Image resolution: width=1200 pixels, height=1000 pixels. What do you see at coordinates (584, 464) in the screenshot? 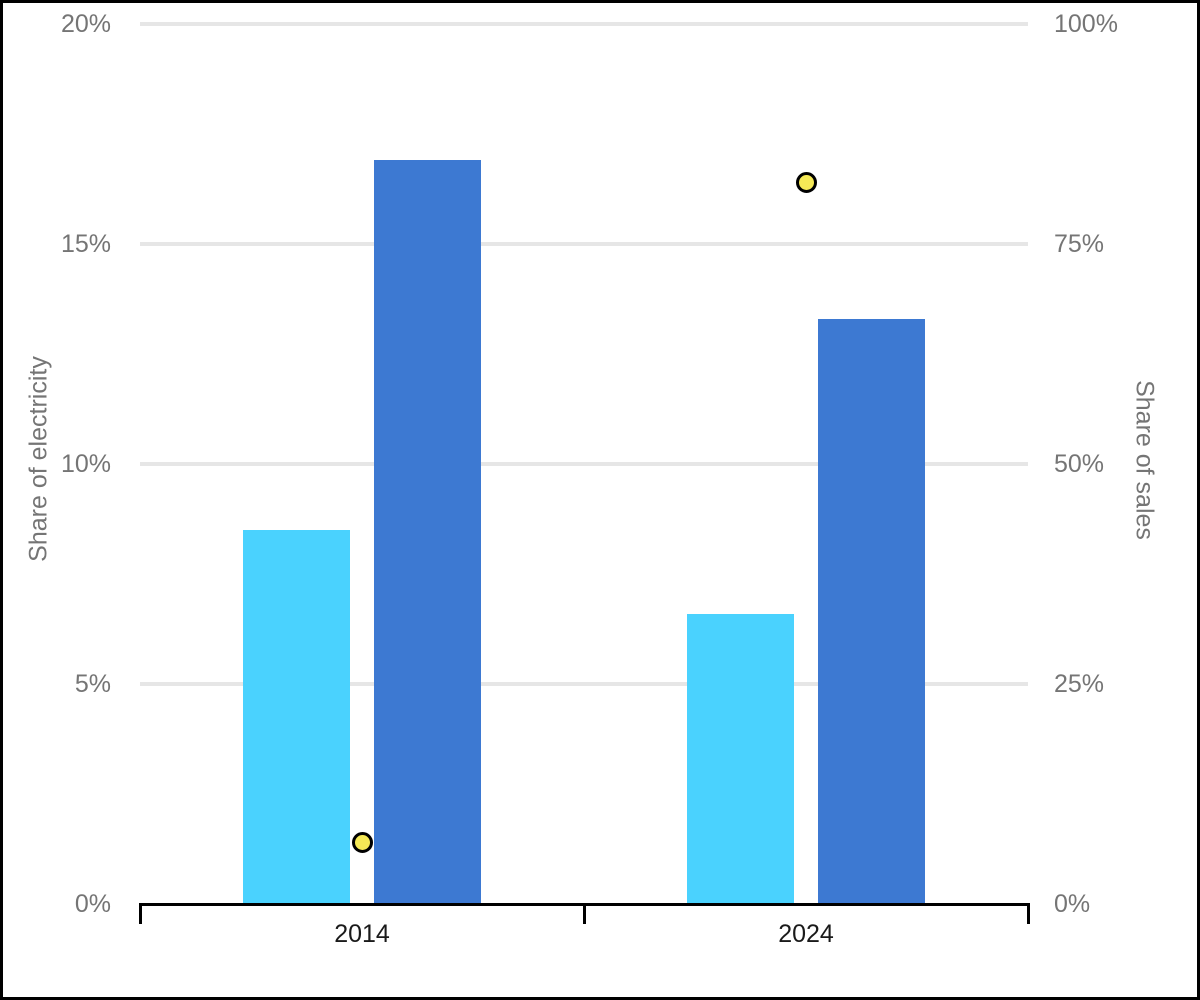
I see `gridline-10%` at bounding box center [584, 464].